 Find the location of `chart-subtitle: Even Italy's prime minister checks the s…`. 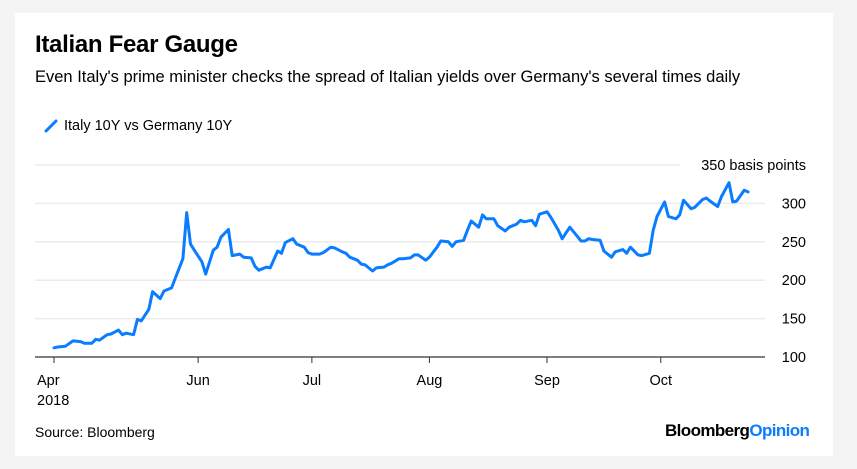

chart-subtitle: Even Italy's prime minister checks the s… is located at coordinates (388, 77).